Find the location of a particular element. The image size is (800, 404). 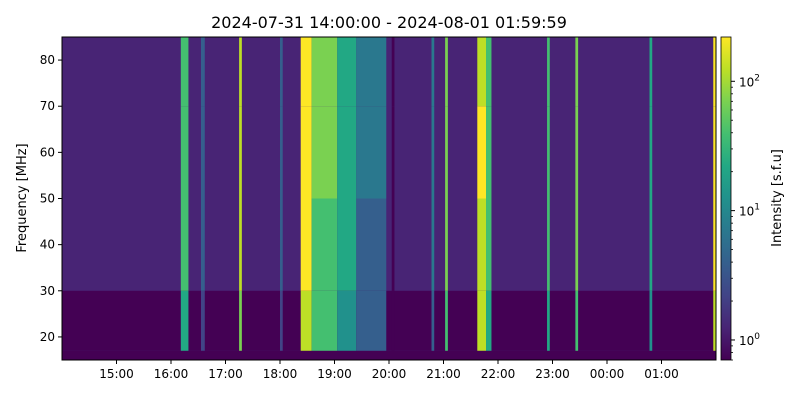

x-tick-label-3: 18:00 is located at coordinates (280, 374).